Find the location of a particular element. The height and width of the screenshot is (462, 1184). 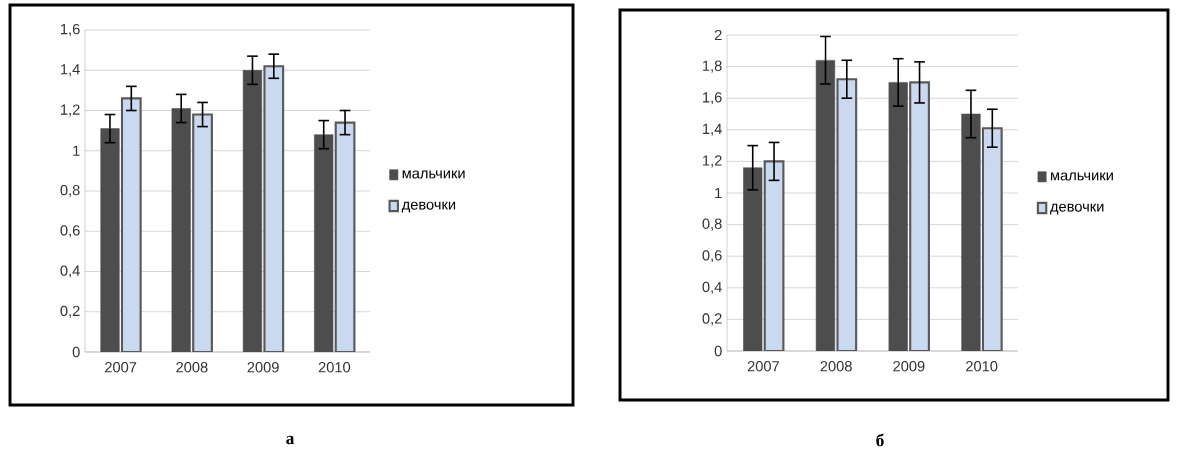

text: б is located at coordinates (880, 440).